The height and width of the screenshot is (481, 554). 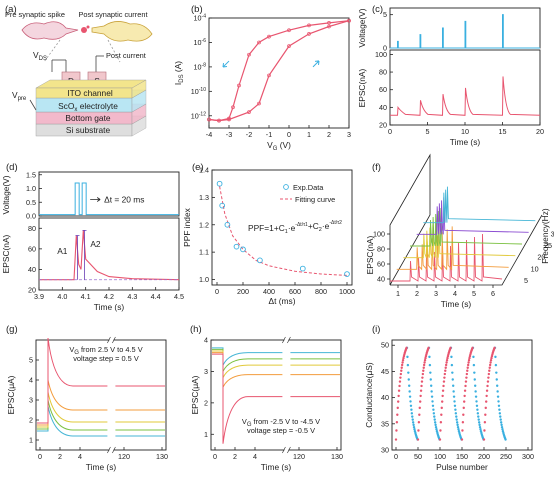 What do you see at coordinates (493, 293) in the screenshot?
I see `x-tick-label: 6` at bounding box center [493, 293].